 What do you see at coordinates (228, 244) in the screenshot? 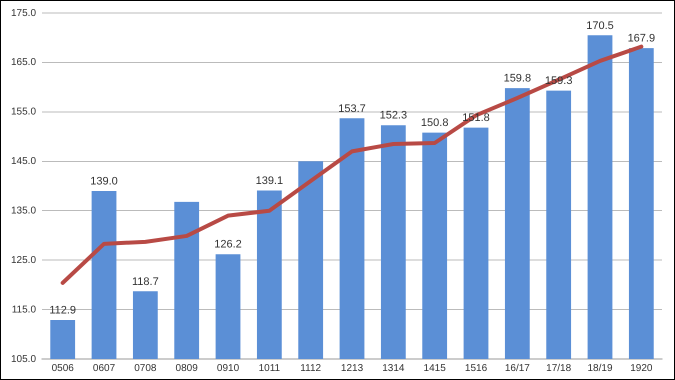
I see `data-label: 126.2` at bounding box center [228, 244].